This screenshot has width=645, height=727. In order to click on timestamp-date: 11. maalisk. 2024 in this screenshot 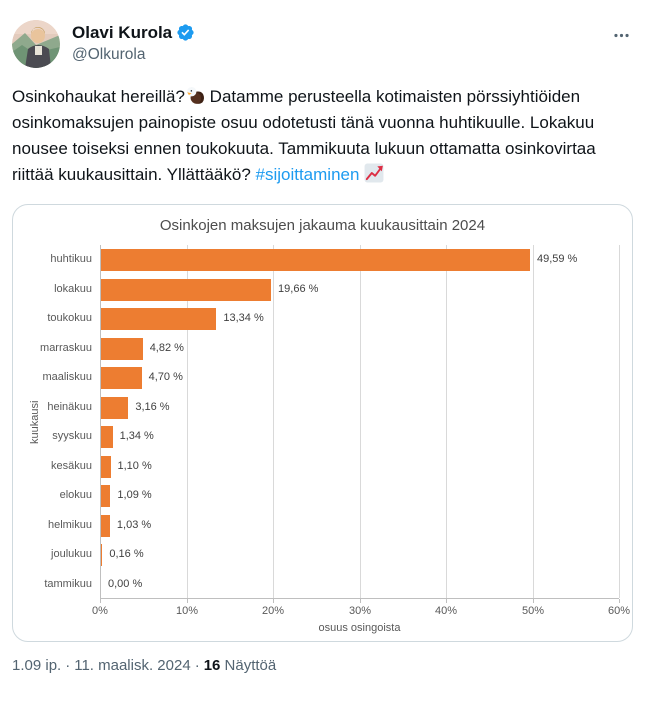, I will do `click(132, 665)`.